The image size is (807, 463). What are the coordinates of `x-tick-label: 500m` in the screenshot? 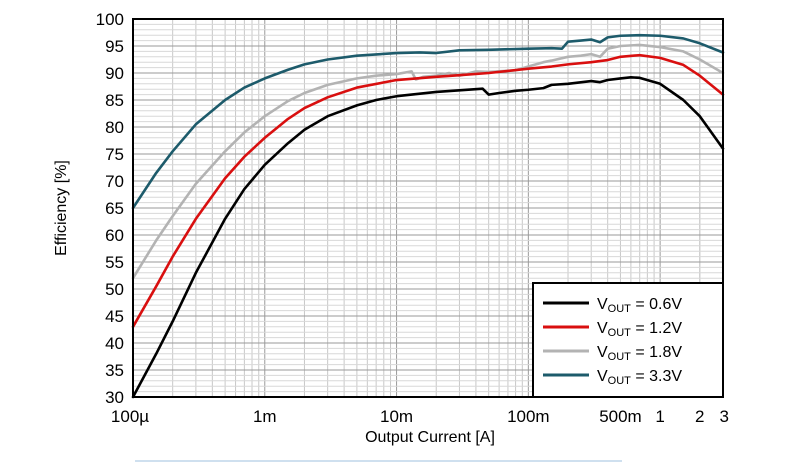 It's located at (620, 416).